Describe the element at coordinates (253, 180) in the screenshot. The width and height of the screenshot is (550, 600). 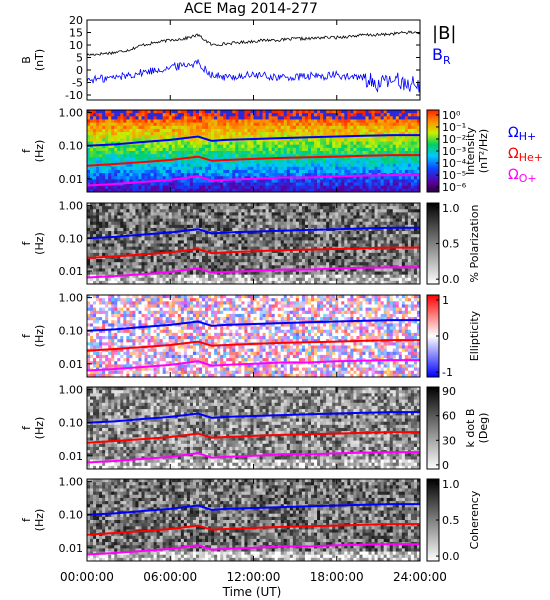
I see `intensity-line-o-plus` at that location.